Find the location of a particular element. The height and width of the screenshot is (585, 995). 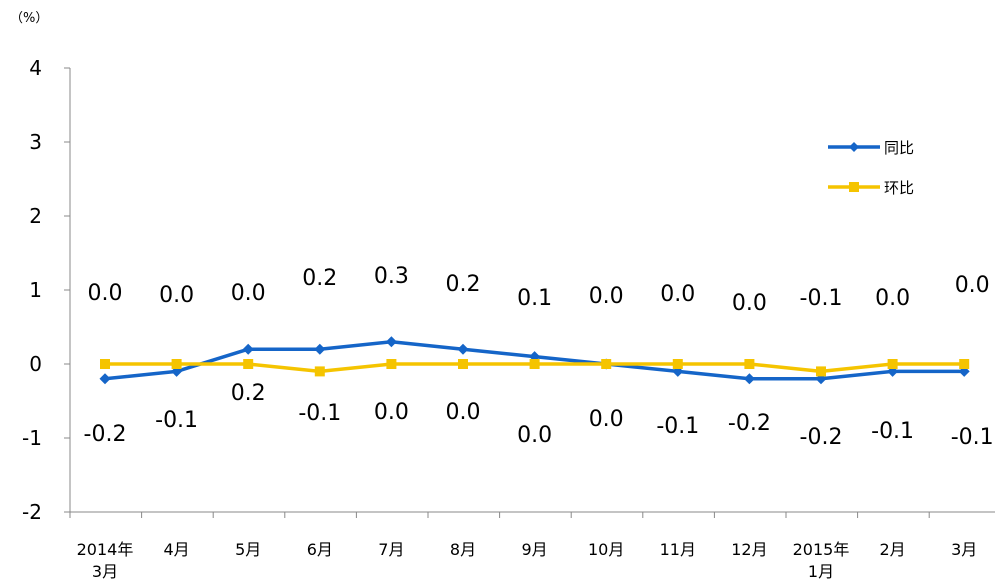

y-unit-label: （%） is located at coordinates (29, 18).